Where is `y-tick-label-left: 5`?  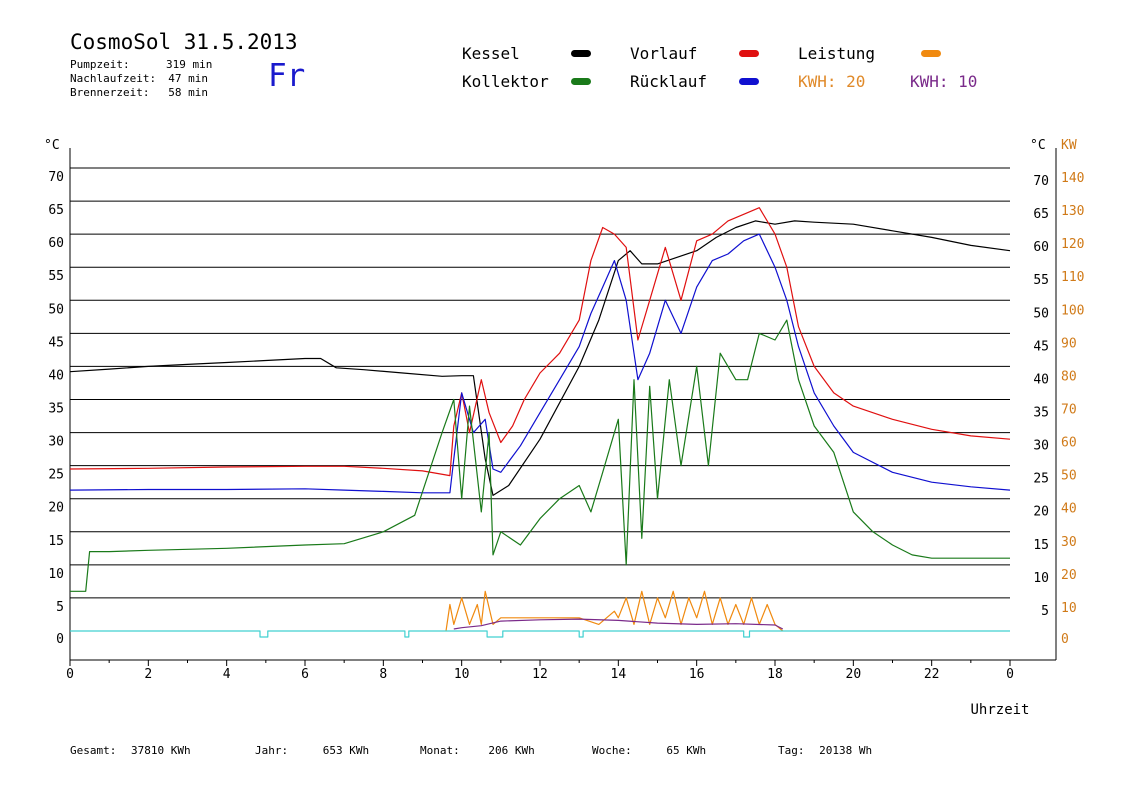
y-tick-label-left: 5 is located at coordinates (60, 607).